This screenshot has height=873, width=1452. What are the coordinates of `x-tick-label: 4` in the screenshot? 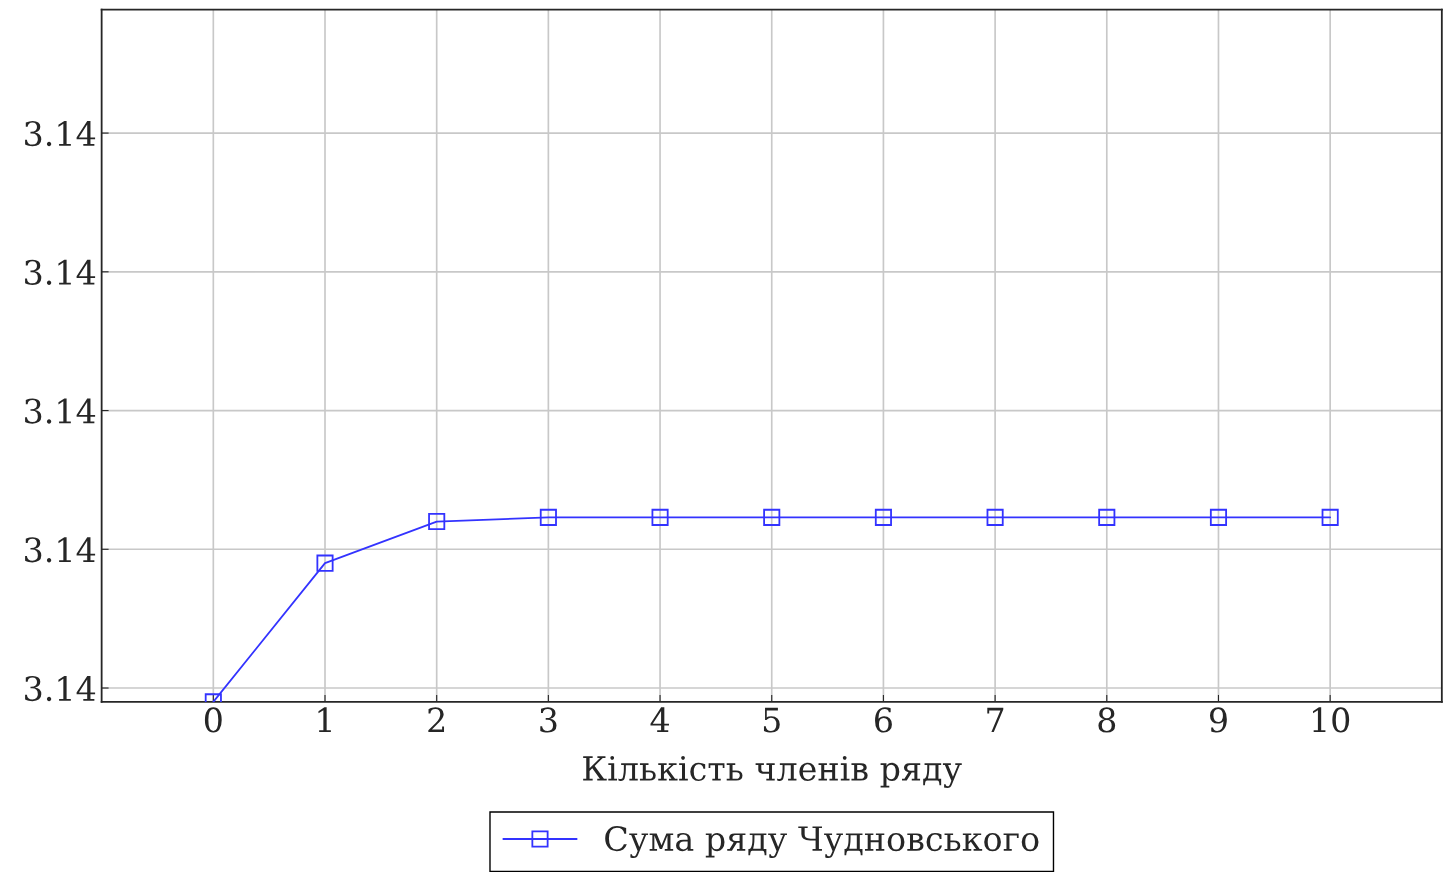 It's located at (659, 720).